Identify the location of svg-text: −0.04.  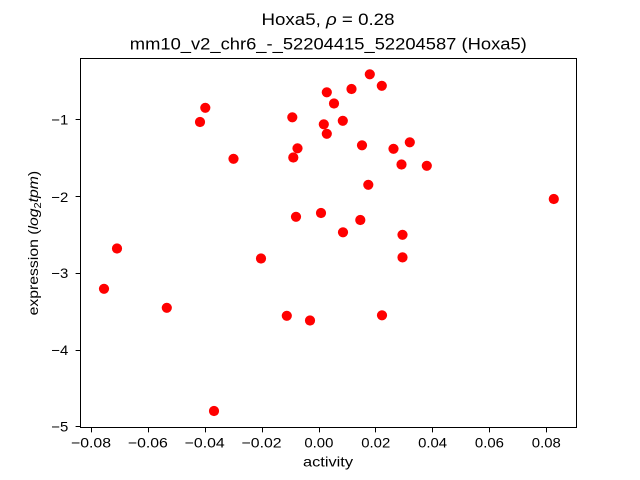
(205, 443).